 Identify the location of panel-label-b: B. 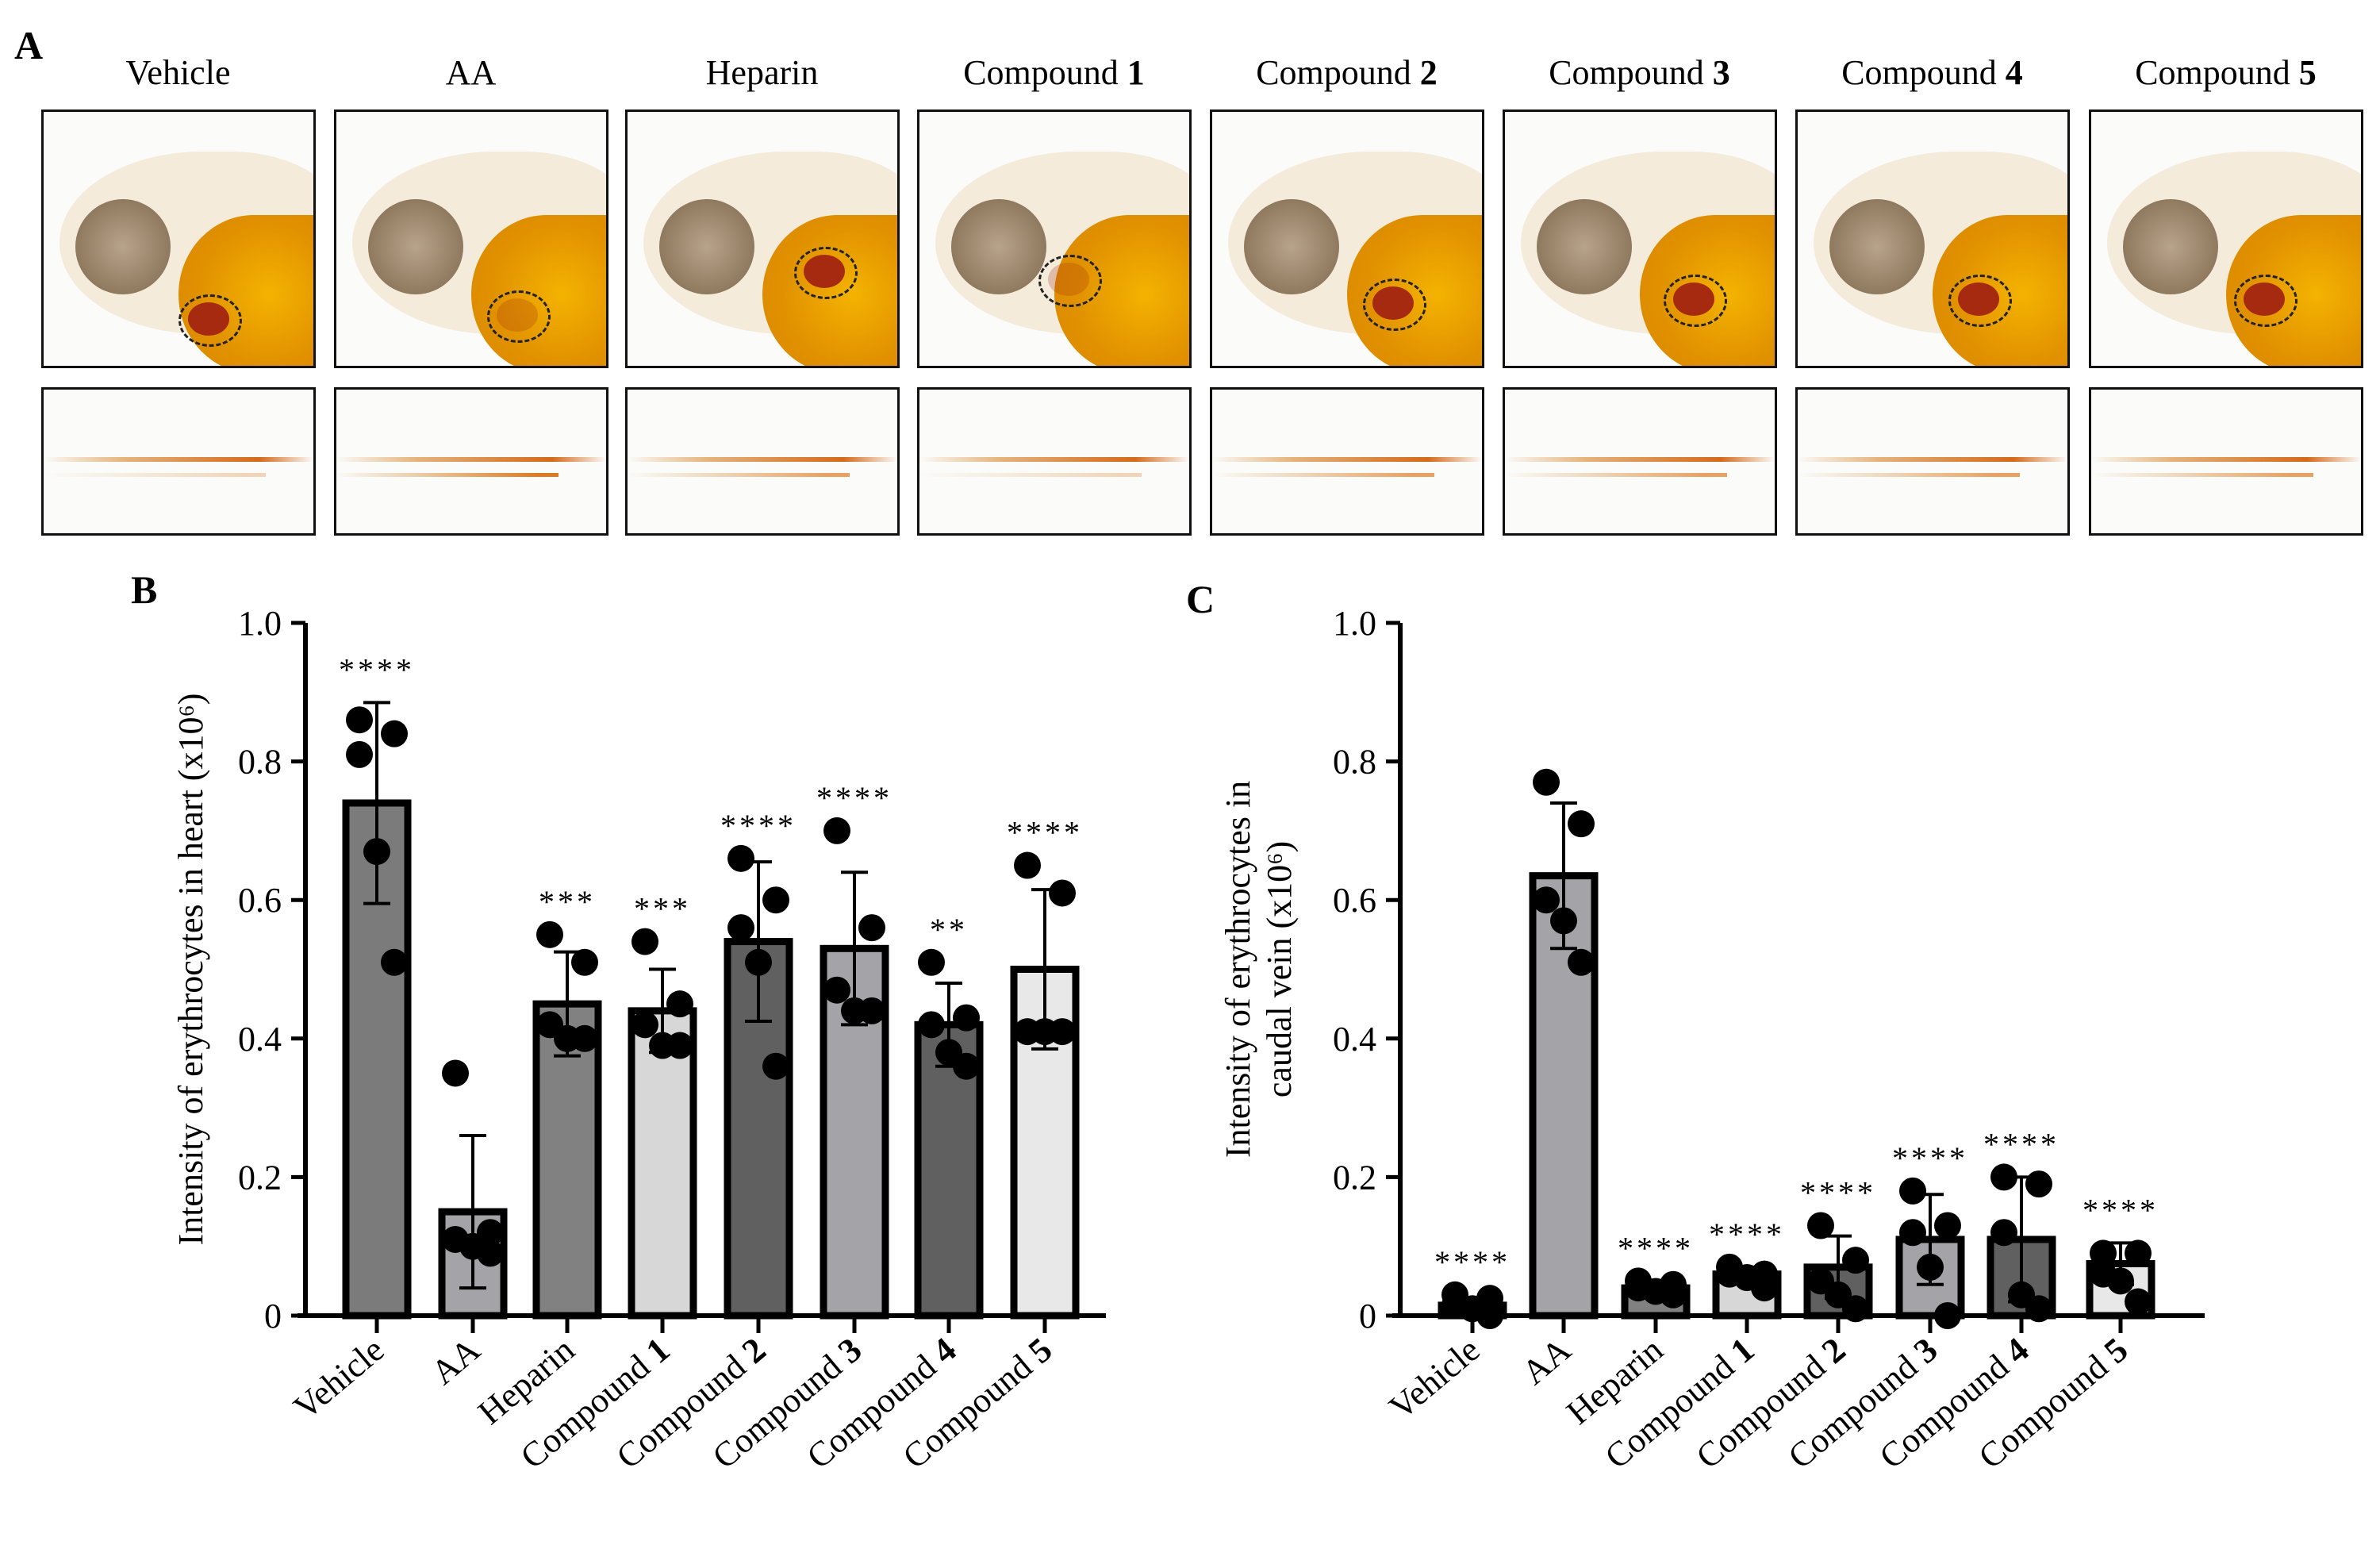
(144, 590).